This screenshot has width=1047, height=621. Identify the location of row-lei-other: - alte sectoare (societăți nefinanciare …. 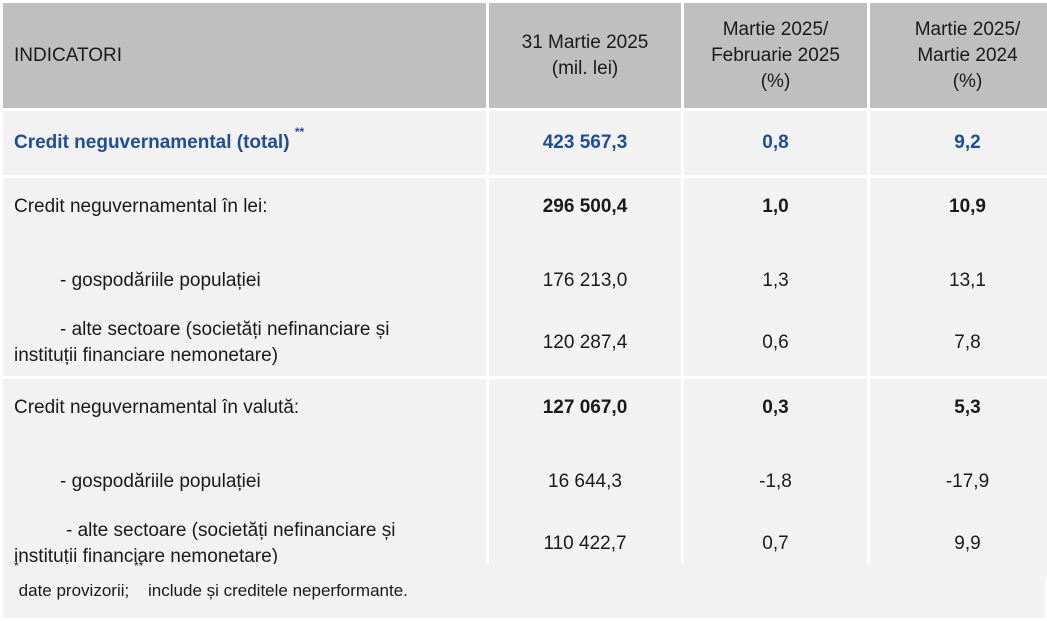
(525, 344).